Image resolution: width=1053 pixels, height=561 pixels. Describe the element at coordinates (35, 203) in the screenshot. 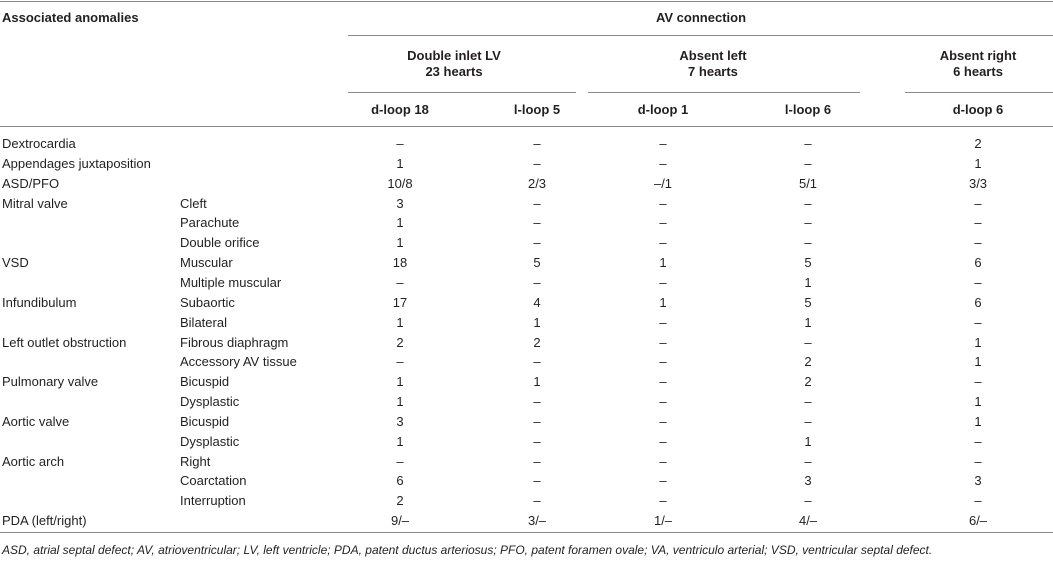

I see `row-anomaly: Mitral valve` at that location.